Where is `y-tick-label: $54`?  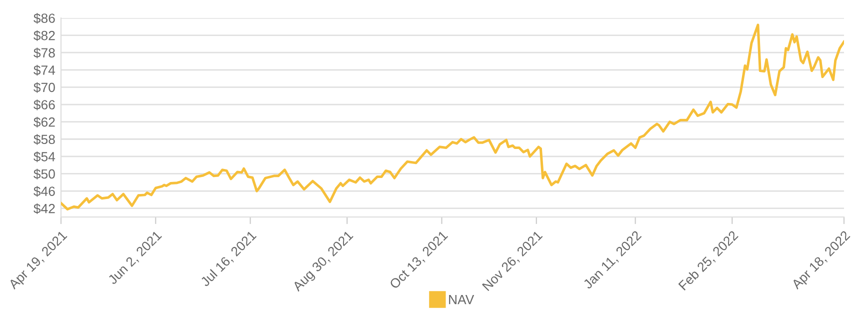
y-tick-label: $54 is located at coordinates (45, 156).